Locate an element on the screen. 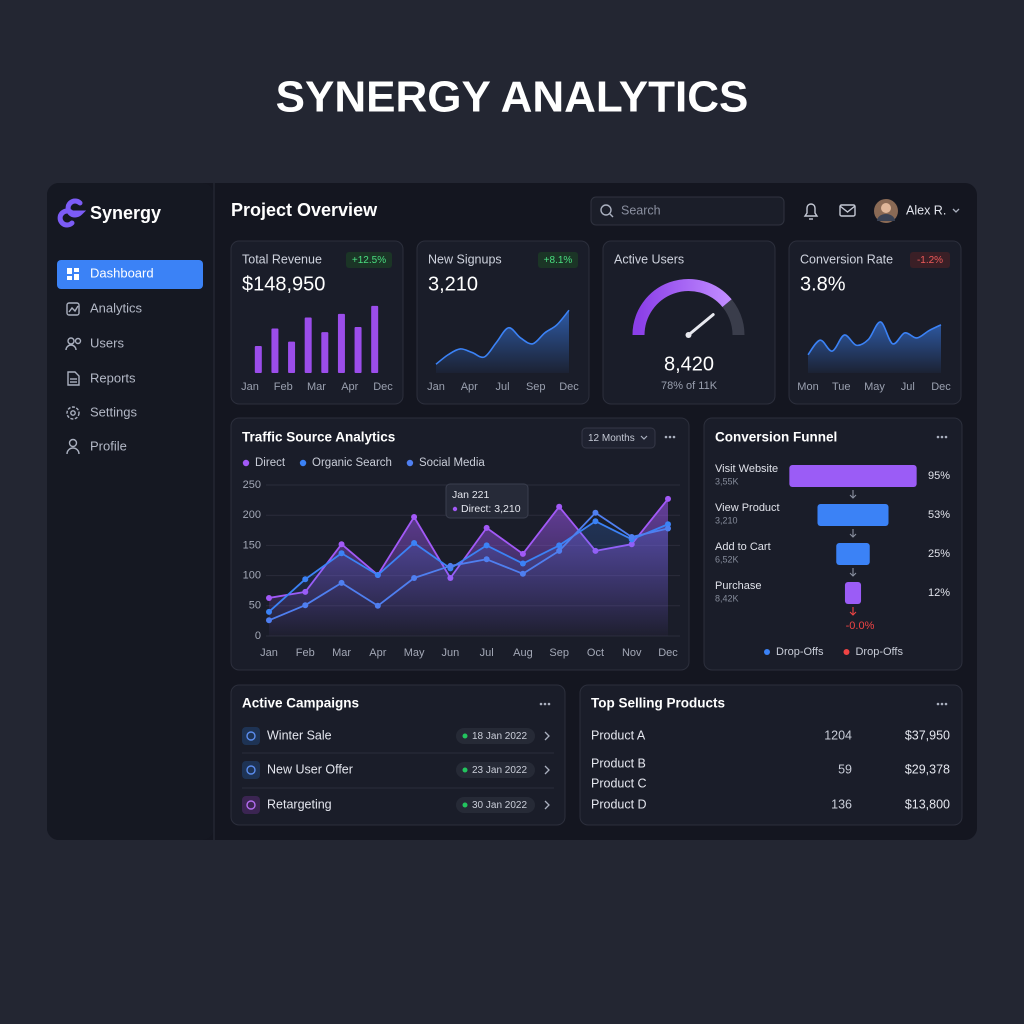  kpi-axis-label: Mon is located at coordinates (807, 387).